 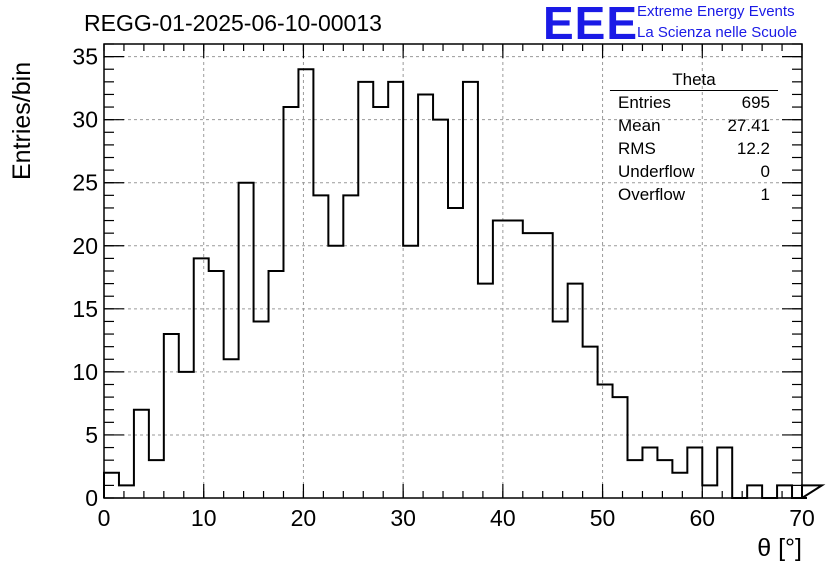 What do you see at coordinates (85, 57) in the screenshot?
I see `y-tick-label: 35` at bounding box center [85, 57].